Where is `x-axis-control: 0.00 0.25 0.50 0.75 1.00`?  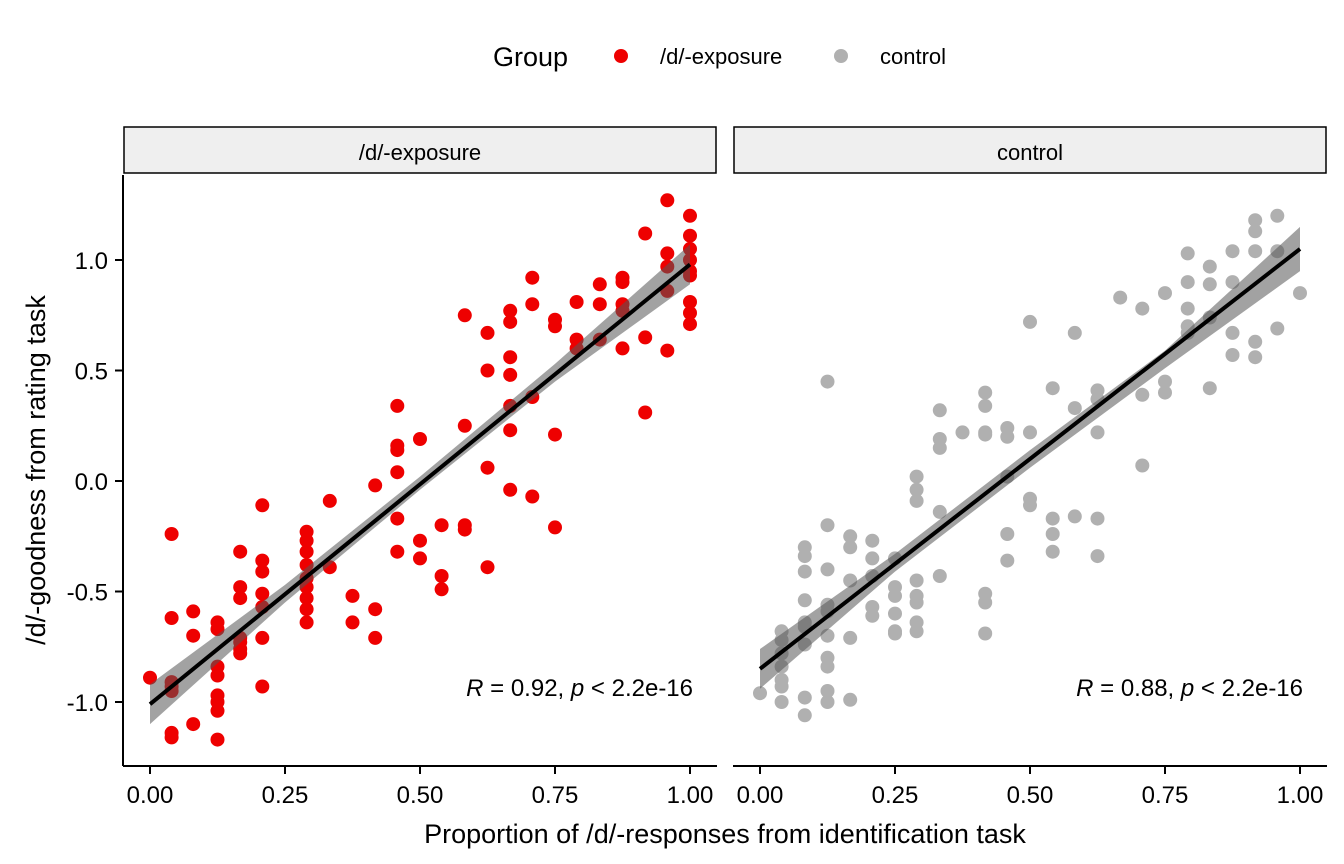 x-axis-control: 0.00 0.25 0.50 0.75 1.00 is located at coordinates (1030, 787).